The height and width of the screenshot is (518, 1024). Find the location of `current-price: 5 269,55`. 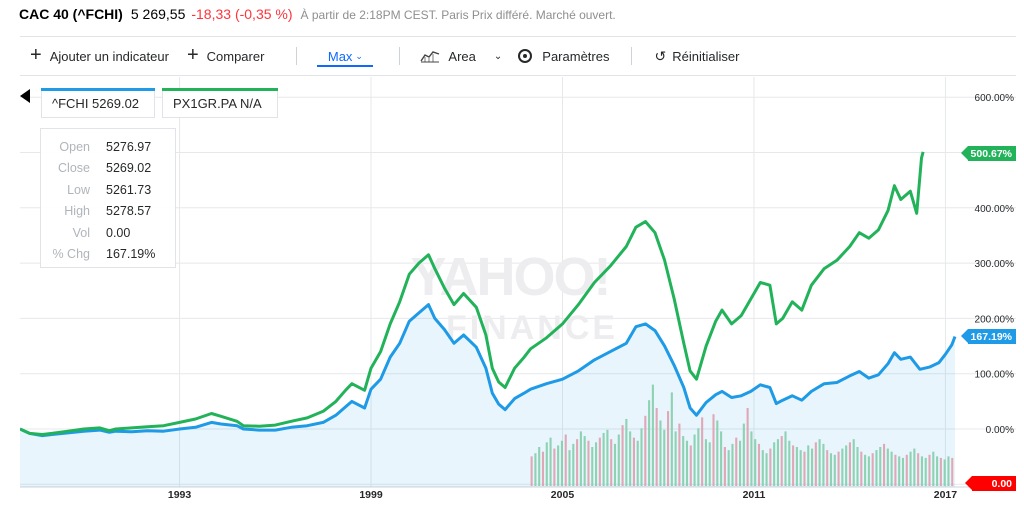

current-price: 5 269,55 is located at coordinates (158, 14).